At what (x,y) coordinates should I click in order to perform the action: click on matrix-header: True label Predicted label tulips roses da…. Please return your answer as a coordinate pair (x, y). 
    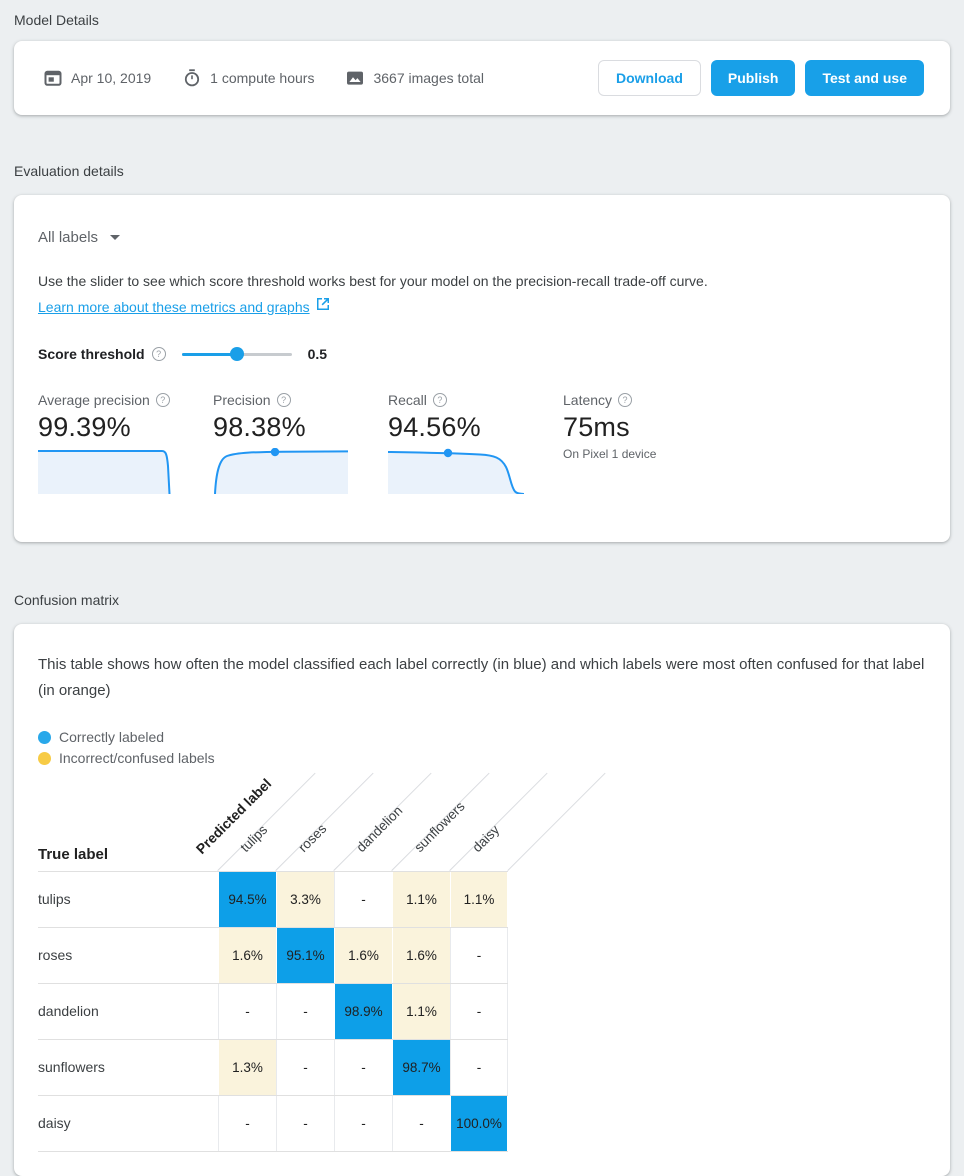
    Looking at the image, I should click on (482, 821).